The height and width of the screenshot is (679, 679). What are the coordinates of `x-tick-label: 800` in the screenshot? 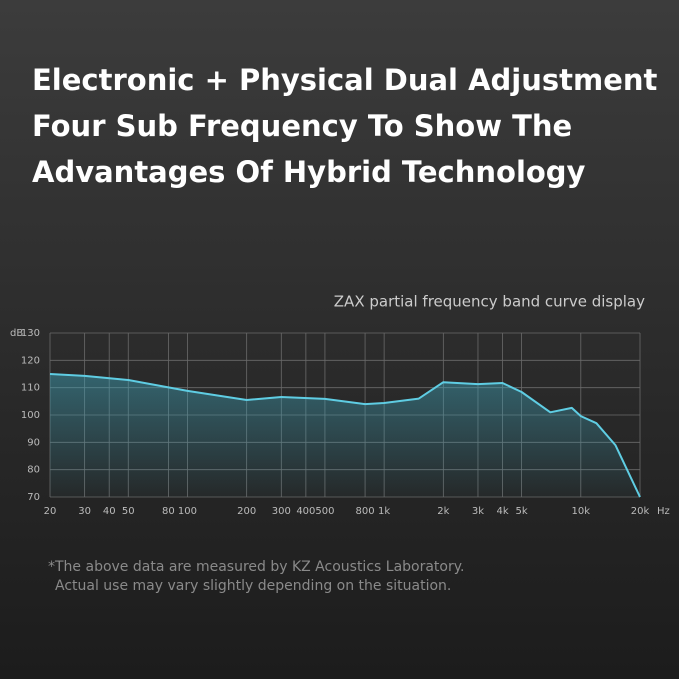 It's located at (365, 511).